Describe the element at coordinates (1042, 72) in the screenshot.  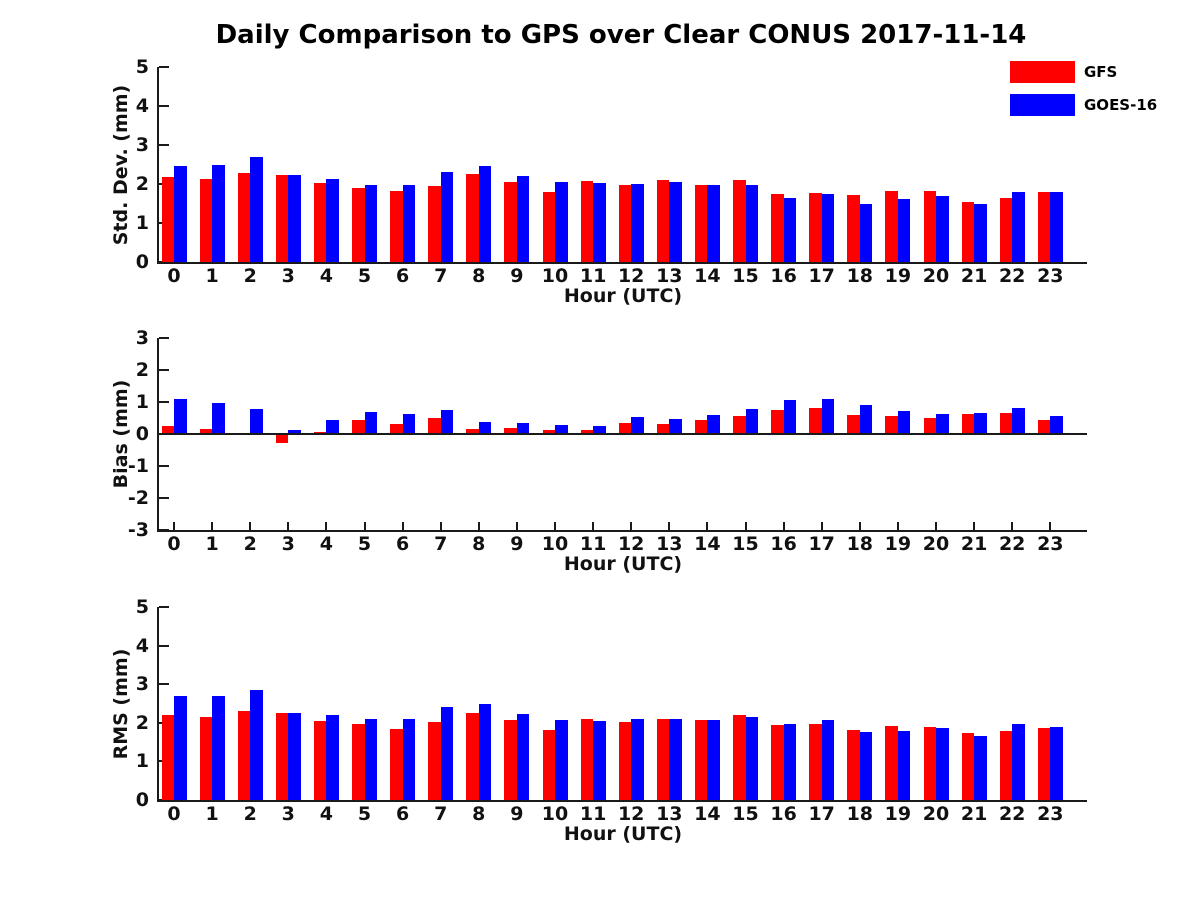
I see `gfs-color-swatch` at that location.